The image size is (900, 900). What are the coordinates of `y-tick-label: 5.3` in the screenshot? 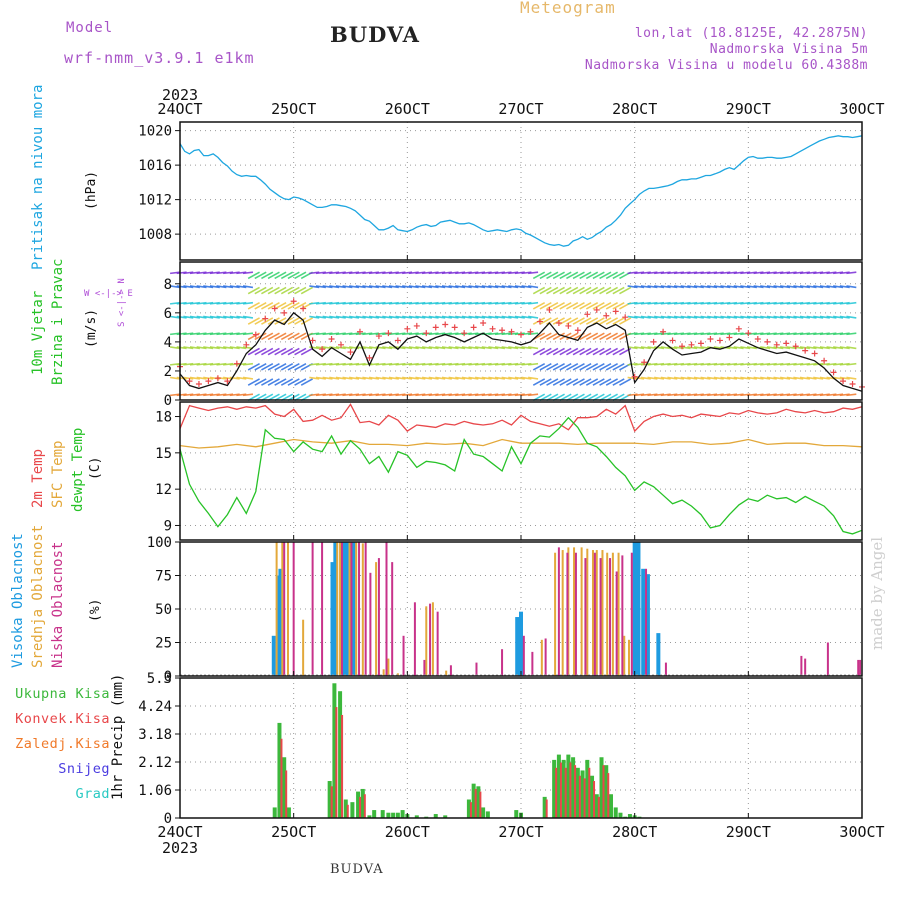 It's located at (159, 679).